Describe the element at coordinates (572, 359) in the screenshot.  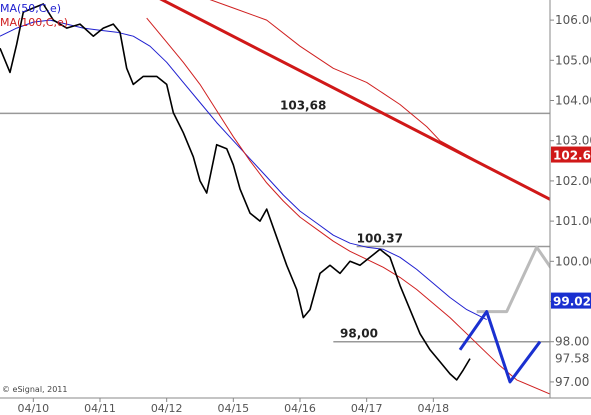
I see `last-price-label: 97.58` at that location.